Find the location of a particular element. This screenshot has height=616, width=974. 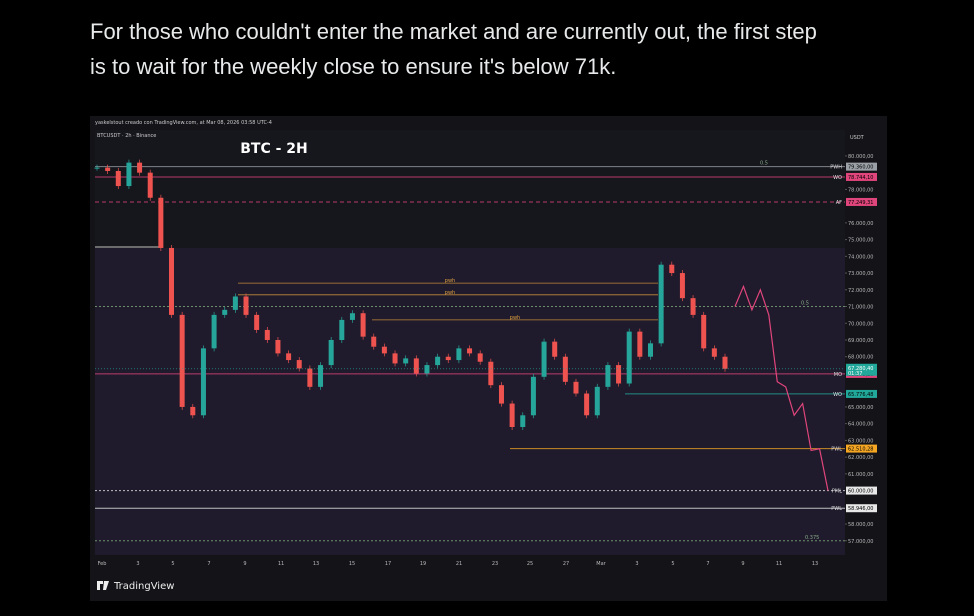

y-tick-label: 80.000,00 is located at coordinates (860, 157).